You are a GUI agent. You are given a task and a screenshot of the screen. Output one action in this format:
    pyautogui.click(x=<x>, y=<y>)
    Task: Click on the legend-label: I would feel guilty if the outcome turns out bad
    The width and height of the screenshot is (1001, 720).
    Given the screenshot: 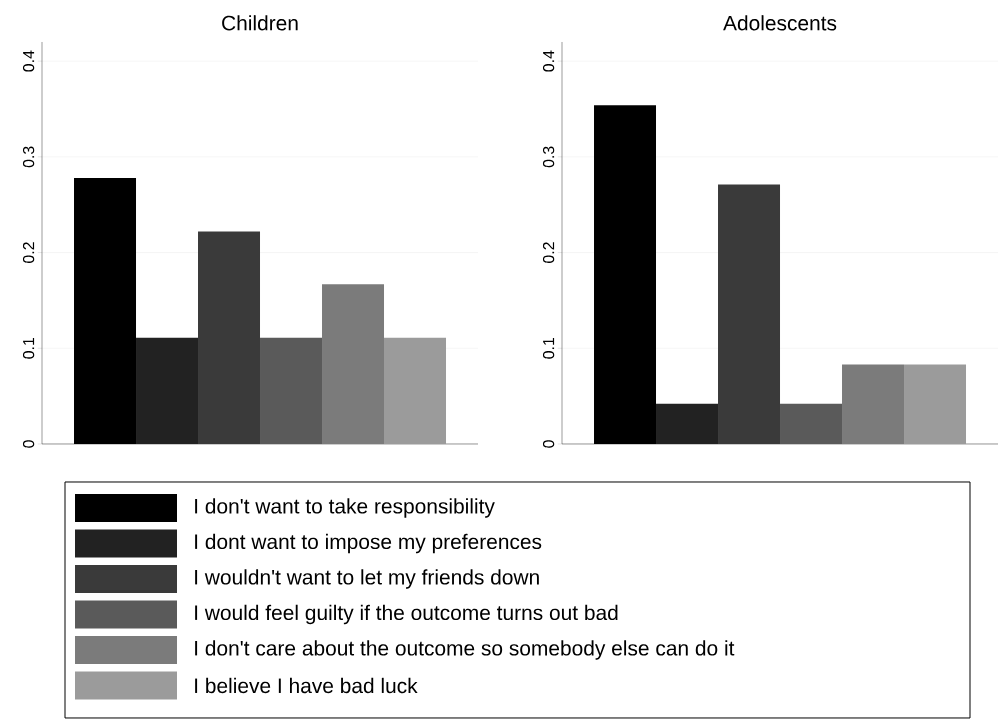 What is the action you would take?
    pyautogui.click(x=406, y=614)
    